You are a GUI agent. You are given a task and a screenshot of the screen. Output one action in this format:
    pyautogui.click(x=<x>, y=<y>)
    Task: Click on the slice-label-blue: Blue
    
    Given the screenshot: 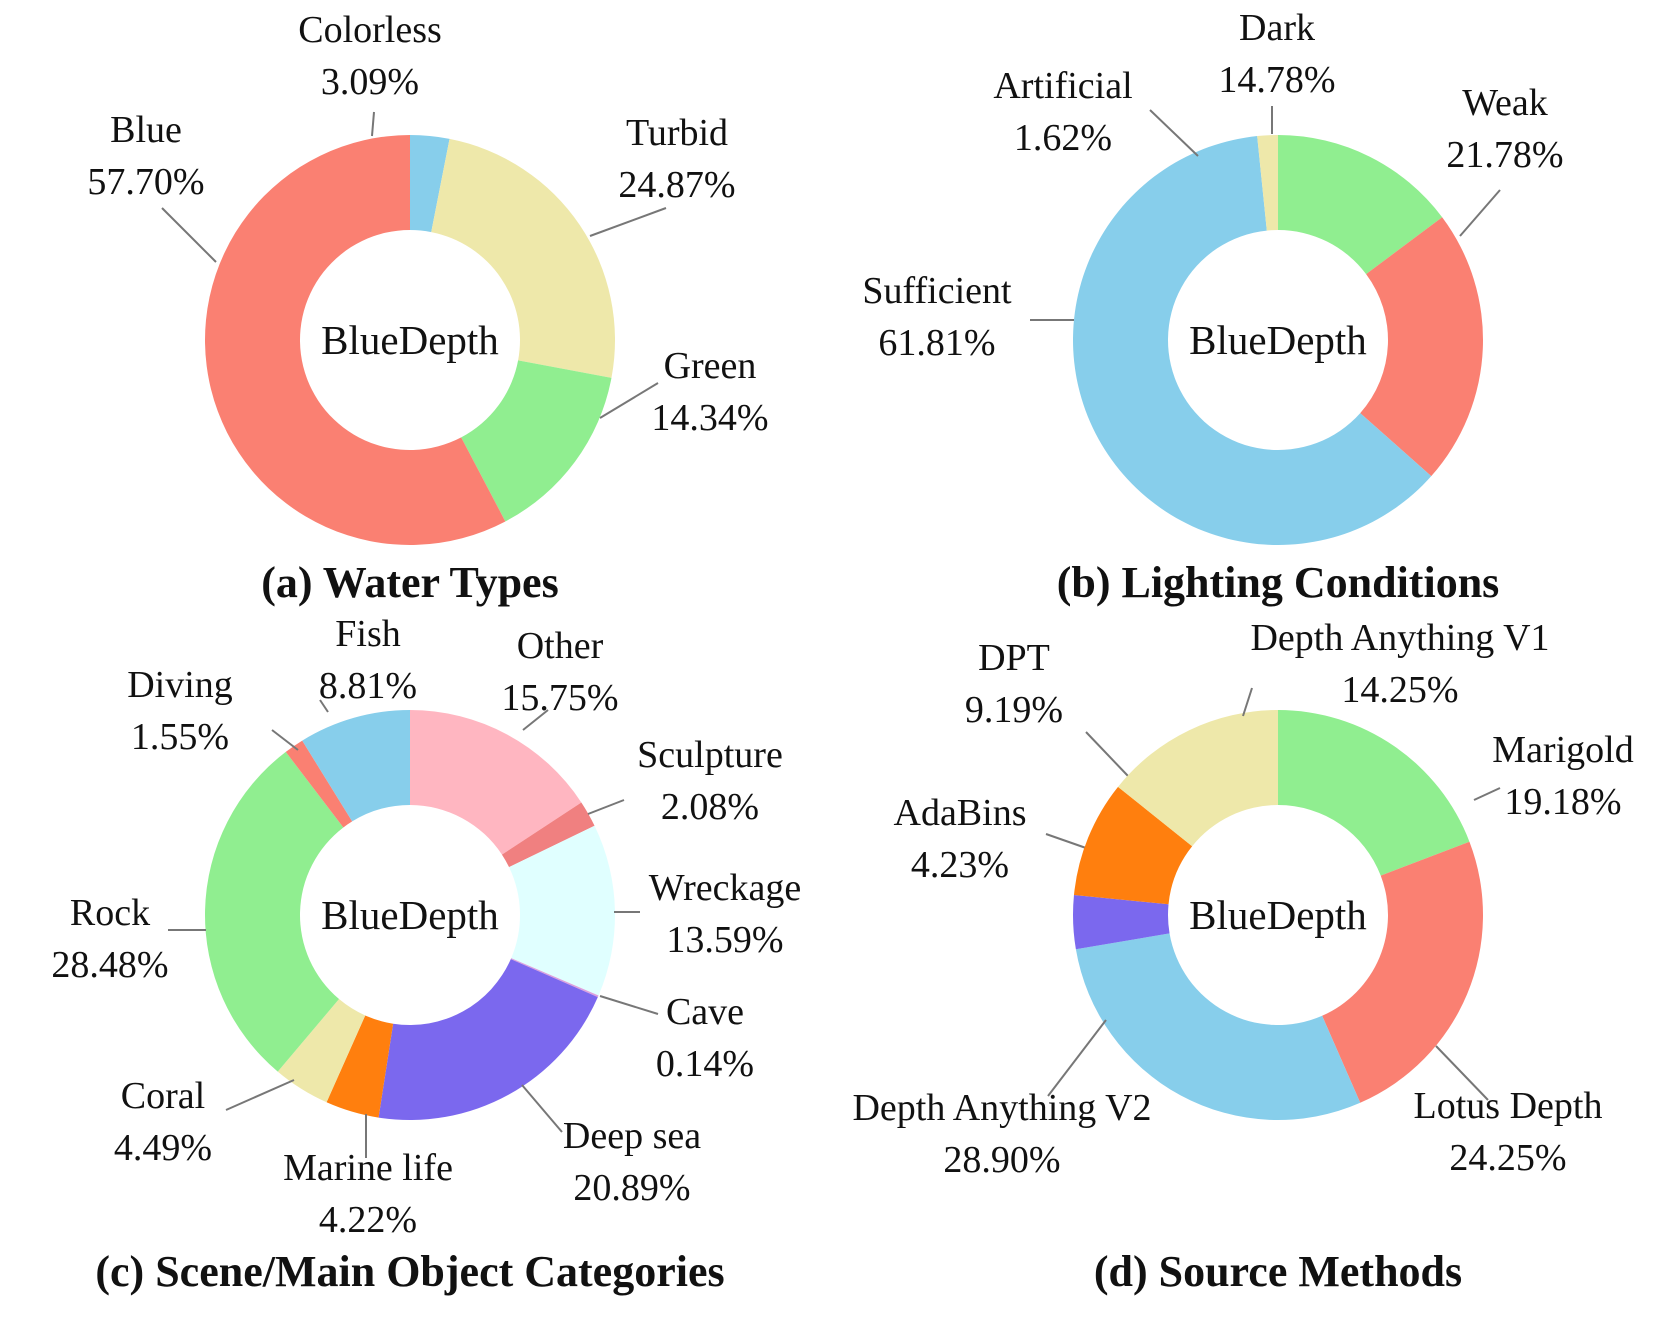 What is the action you would take?
    pyautogui.click(x=146, y=130)
    